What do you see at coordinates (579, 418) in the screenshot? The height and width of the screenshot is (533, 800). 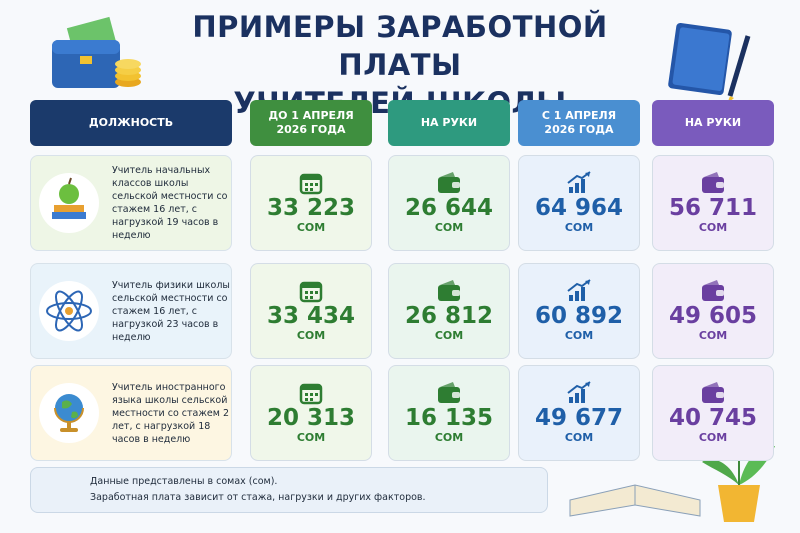 I see `salary-value: 49 677` at bounding box center [579, 418].